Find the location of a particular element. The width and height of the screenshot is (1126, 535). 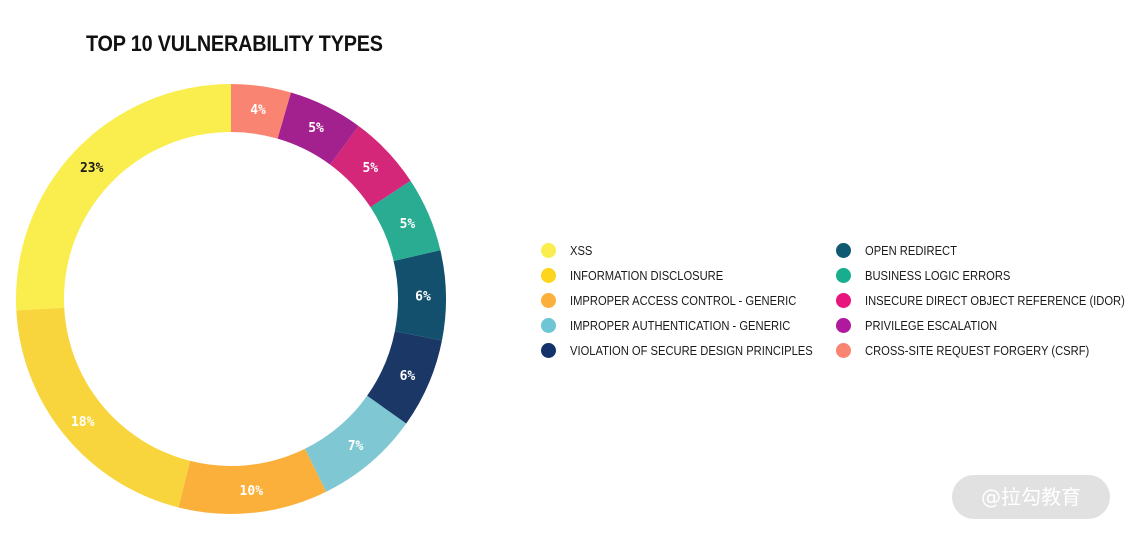

legend-item-csrf: CROSS-SITE REQUEST FORGERY (CSRF) is located at coordinates (981, 350).